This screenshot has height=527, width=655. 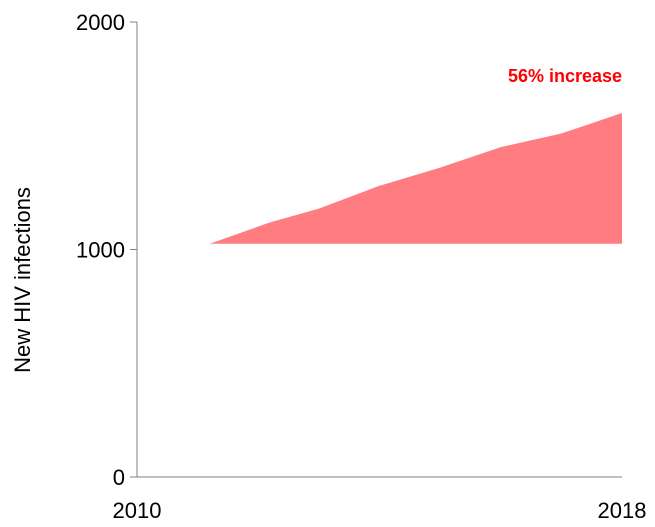 I want to click on y-tick-labels: 0 1000 2000, so click(x=100, y=250).